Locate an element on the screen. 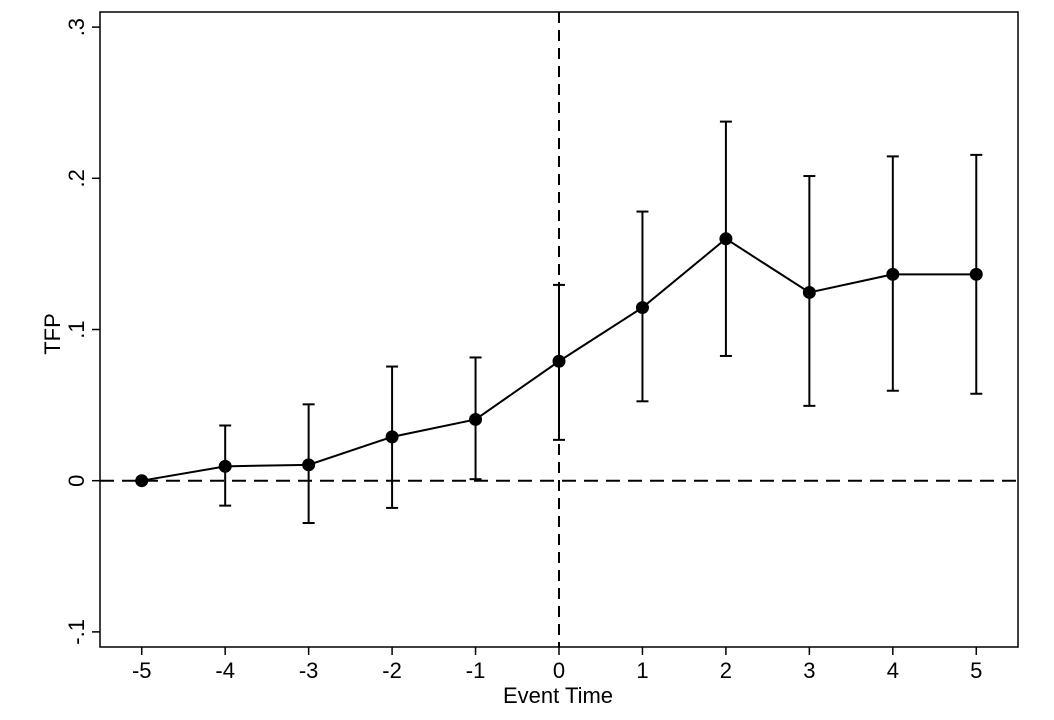  y-tick-label: -.1 is located at coordinates (76, 632).